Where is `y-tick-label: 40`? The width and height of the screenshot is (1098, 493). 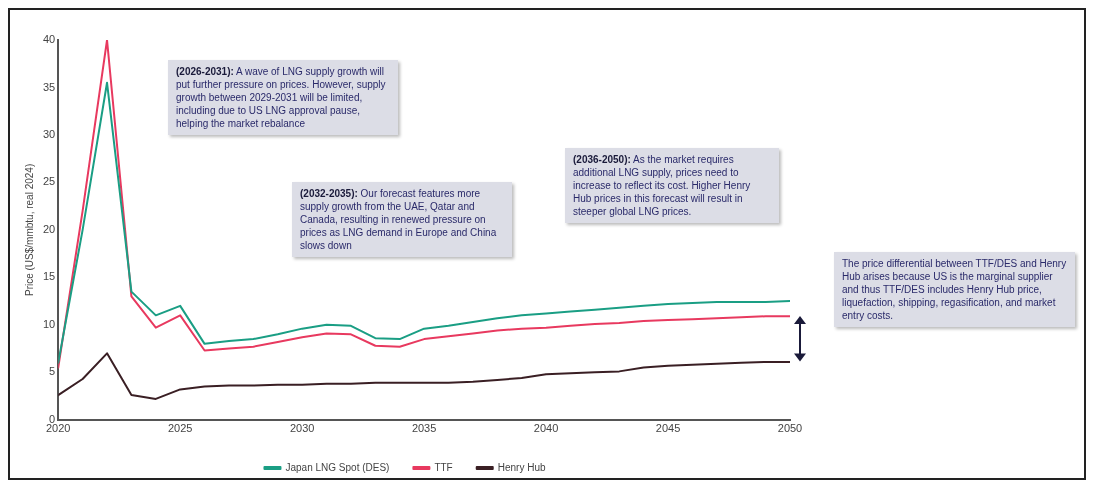
y-tick-label: 40 is located at coordinates (49, 39).